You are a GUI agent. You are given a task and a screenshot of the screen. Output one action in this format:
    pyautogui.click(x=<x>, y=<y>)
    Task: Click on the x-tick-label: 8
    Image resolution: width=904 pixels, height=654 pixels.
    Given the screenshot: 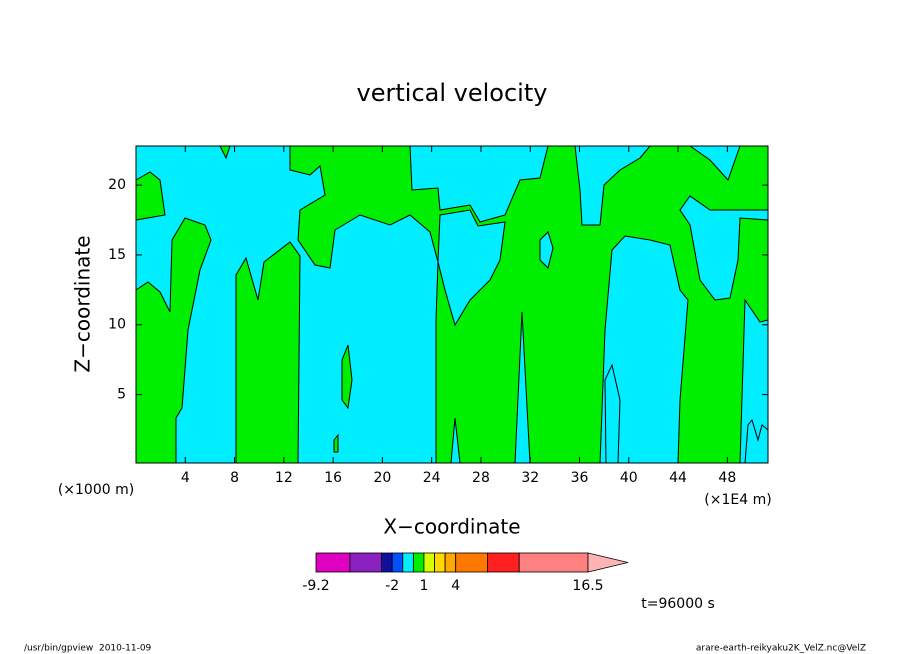 What is the action you would take?
    pyautogui.click(x=234, y=478)
    